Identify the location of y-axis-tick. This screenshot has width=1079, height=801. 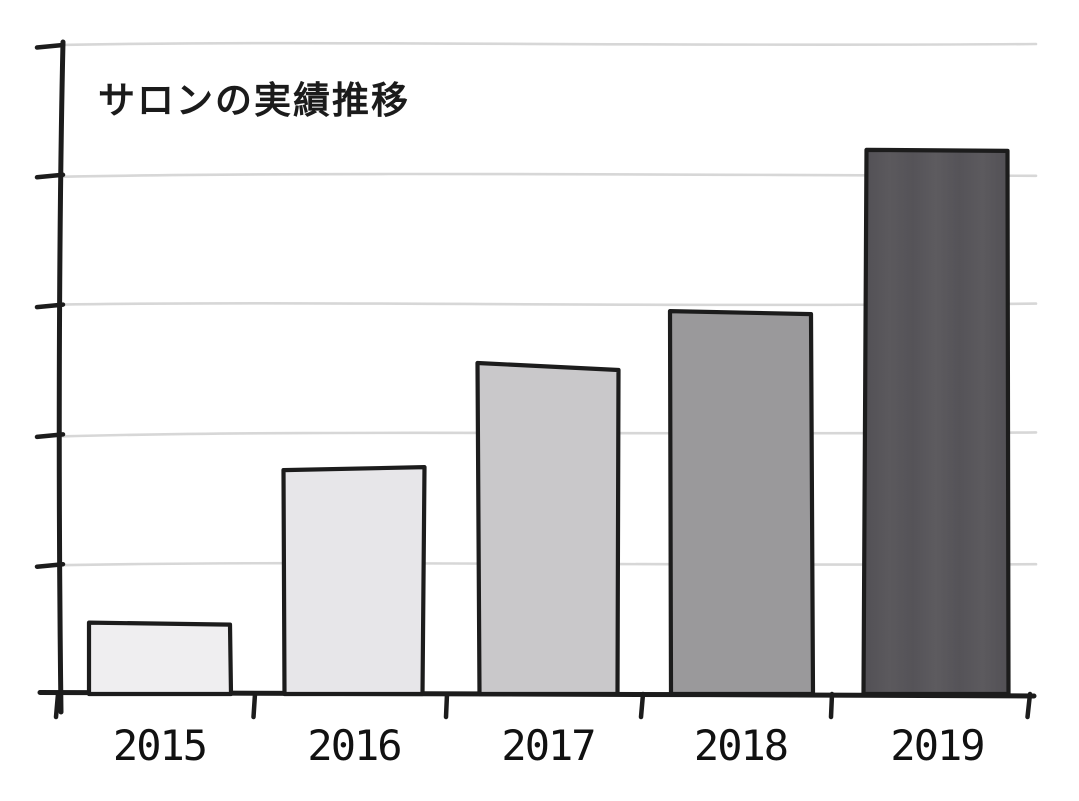
(50, 46).